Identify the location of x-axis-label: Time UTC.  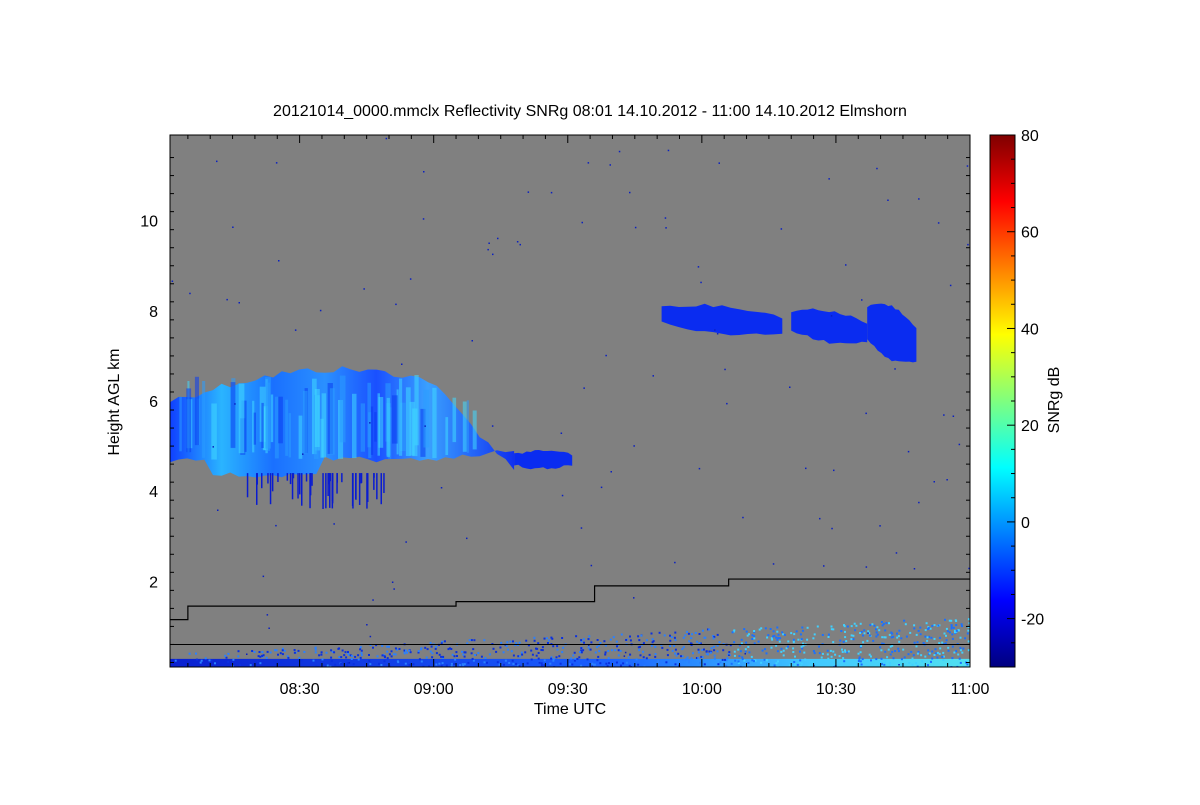
(570, 709).